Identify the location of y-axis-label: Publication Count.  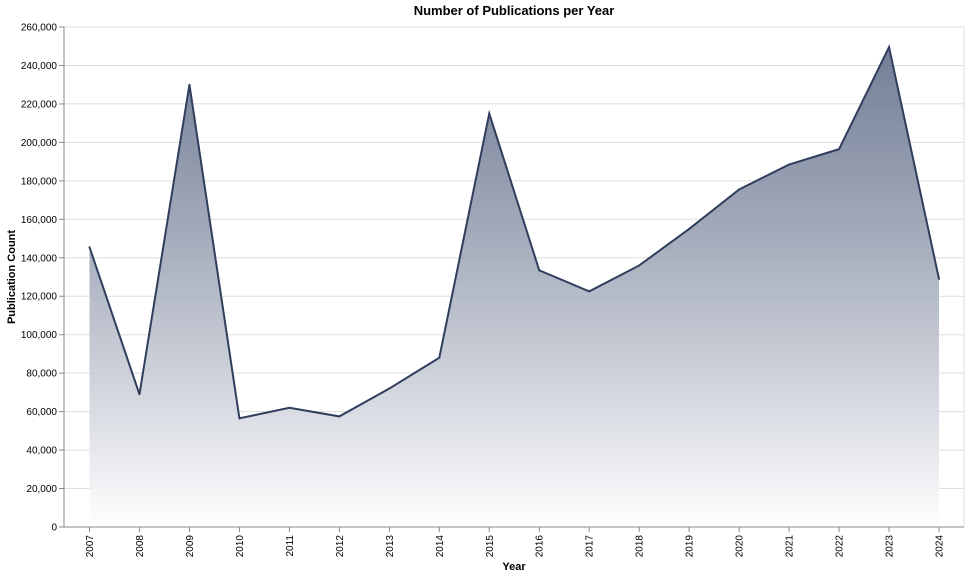
(12, 277).